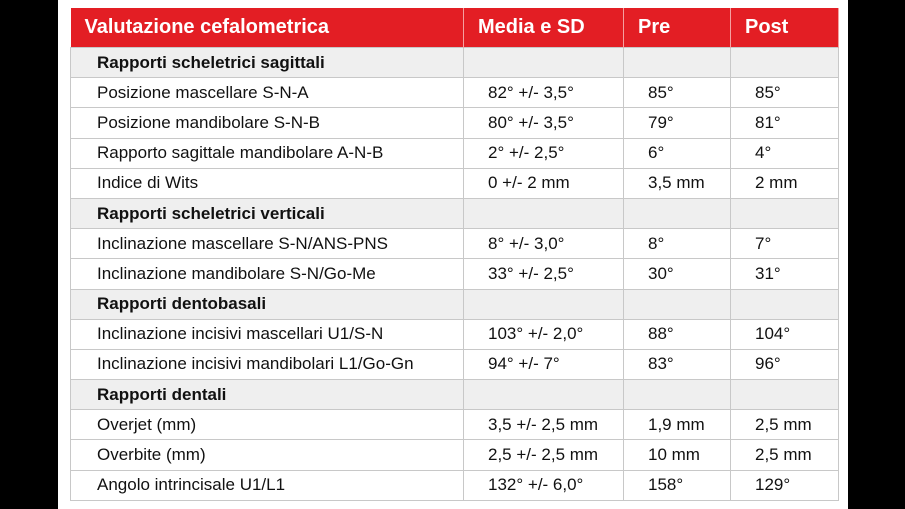 Image resolution: width=905 pixels, height=509 pixels. What do you see at coordinates (677, 153) in the screenshot?
I see `cell: 6°` at bounding box center [677, 153].